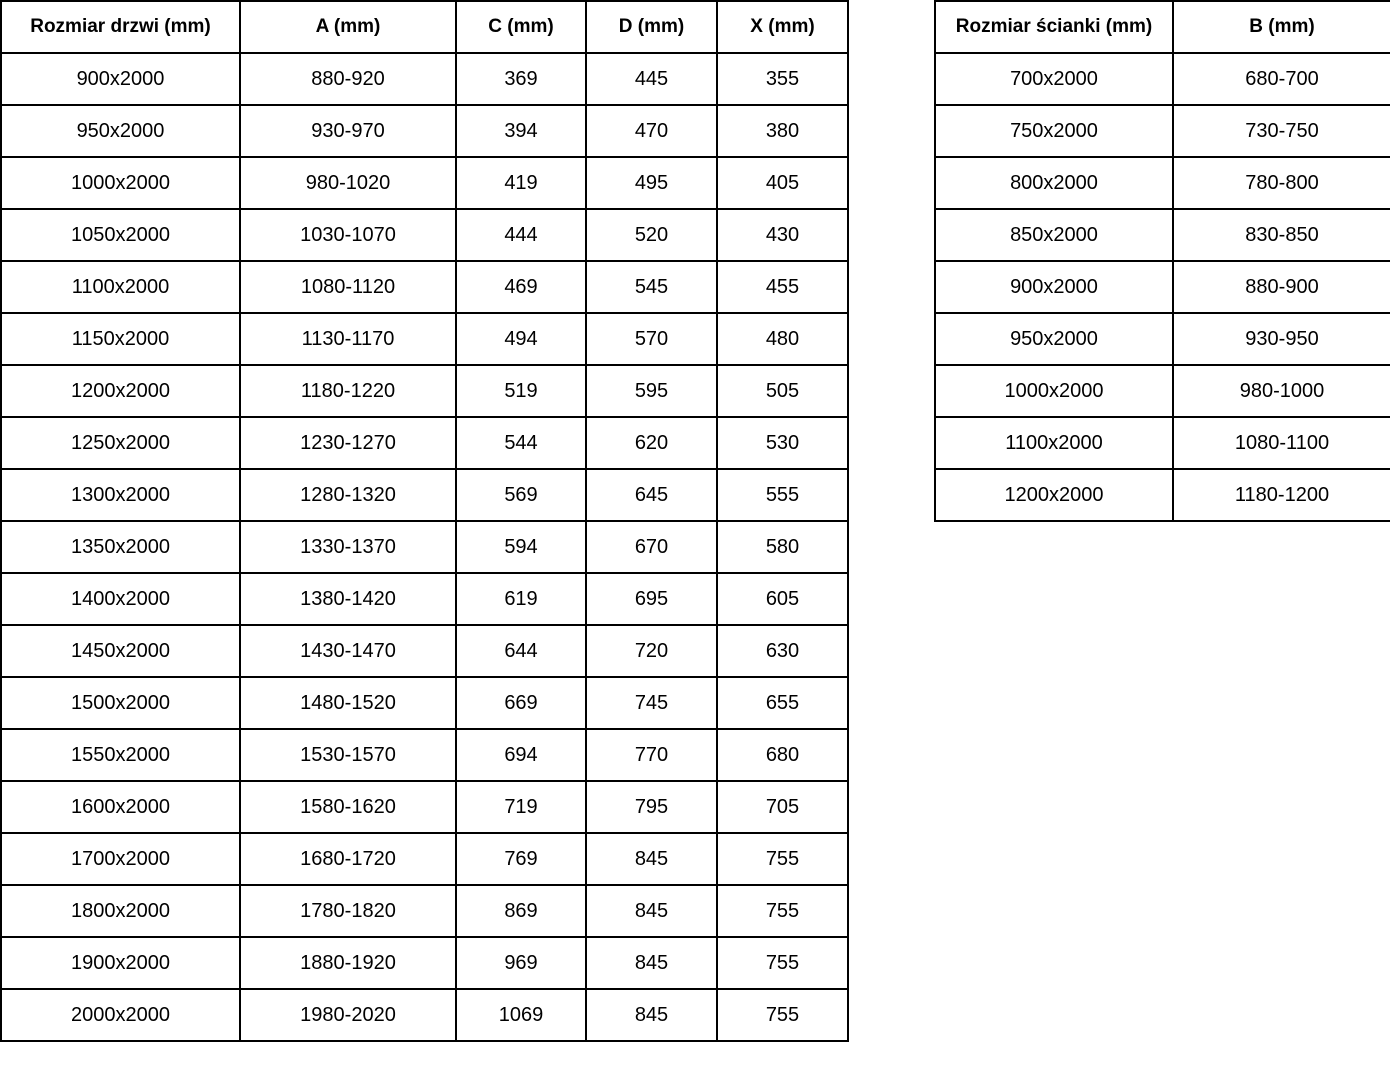  Describe the element at coordinates (651, 495) in the screenshot. I see `table-cell: 645` at that location.